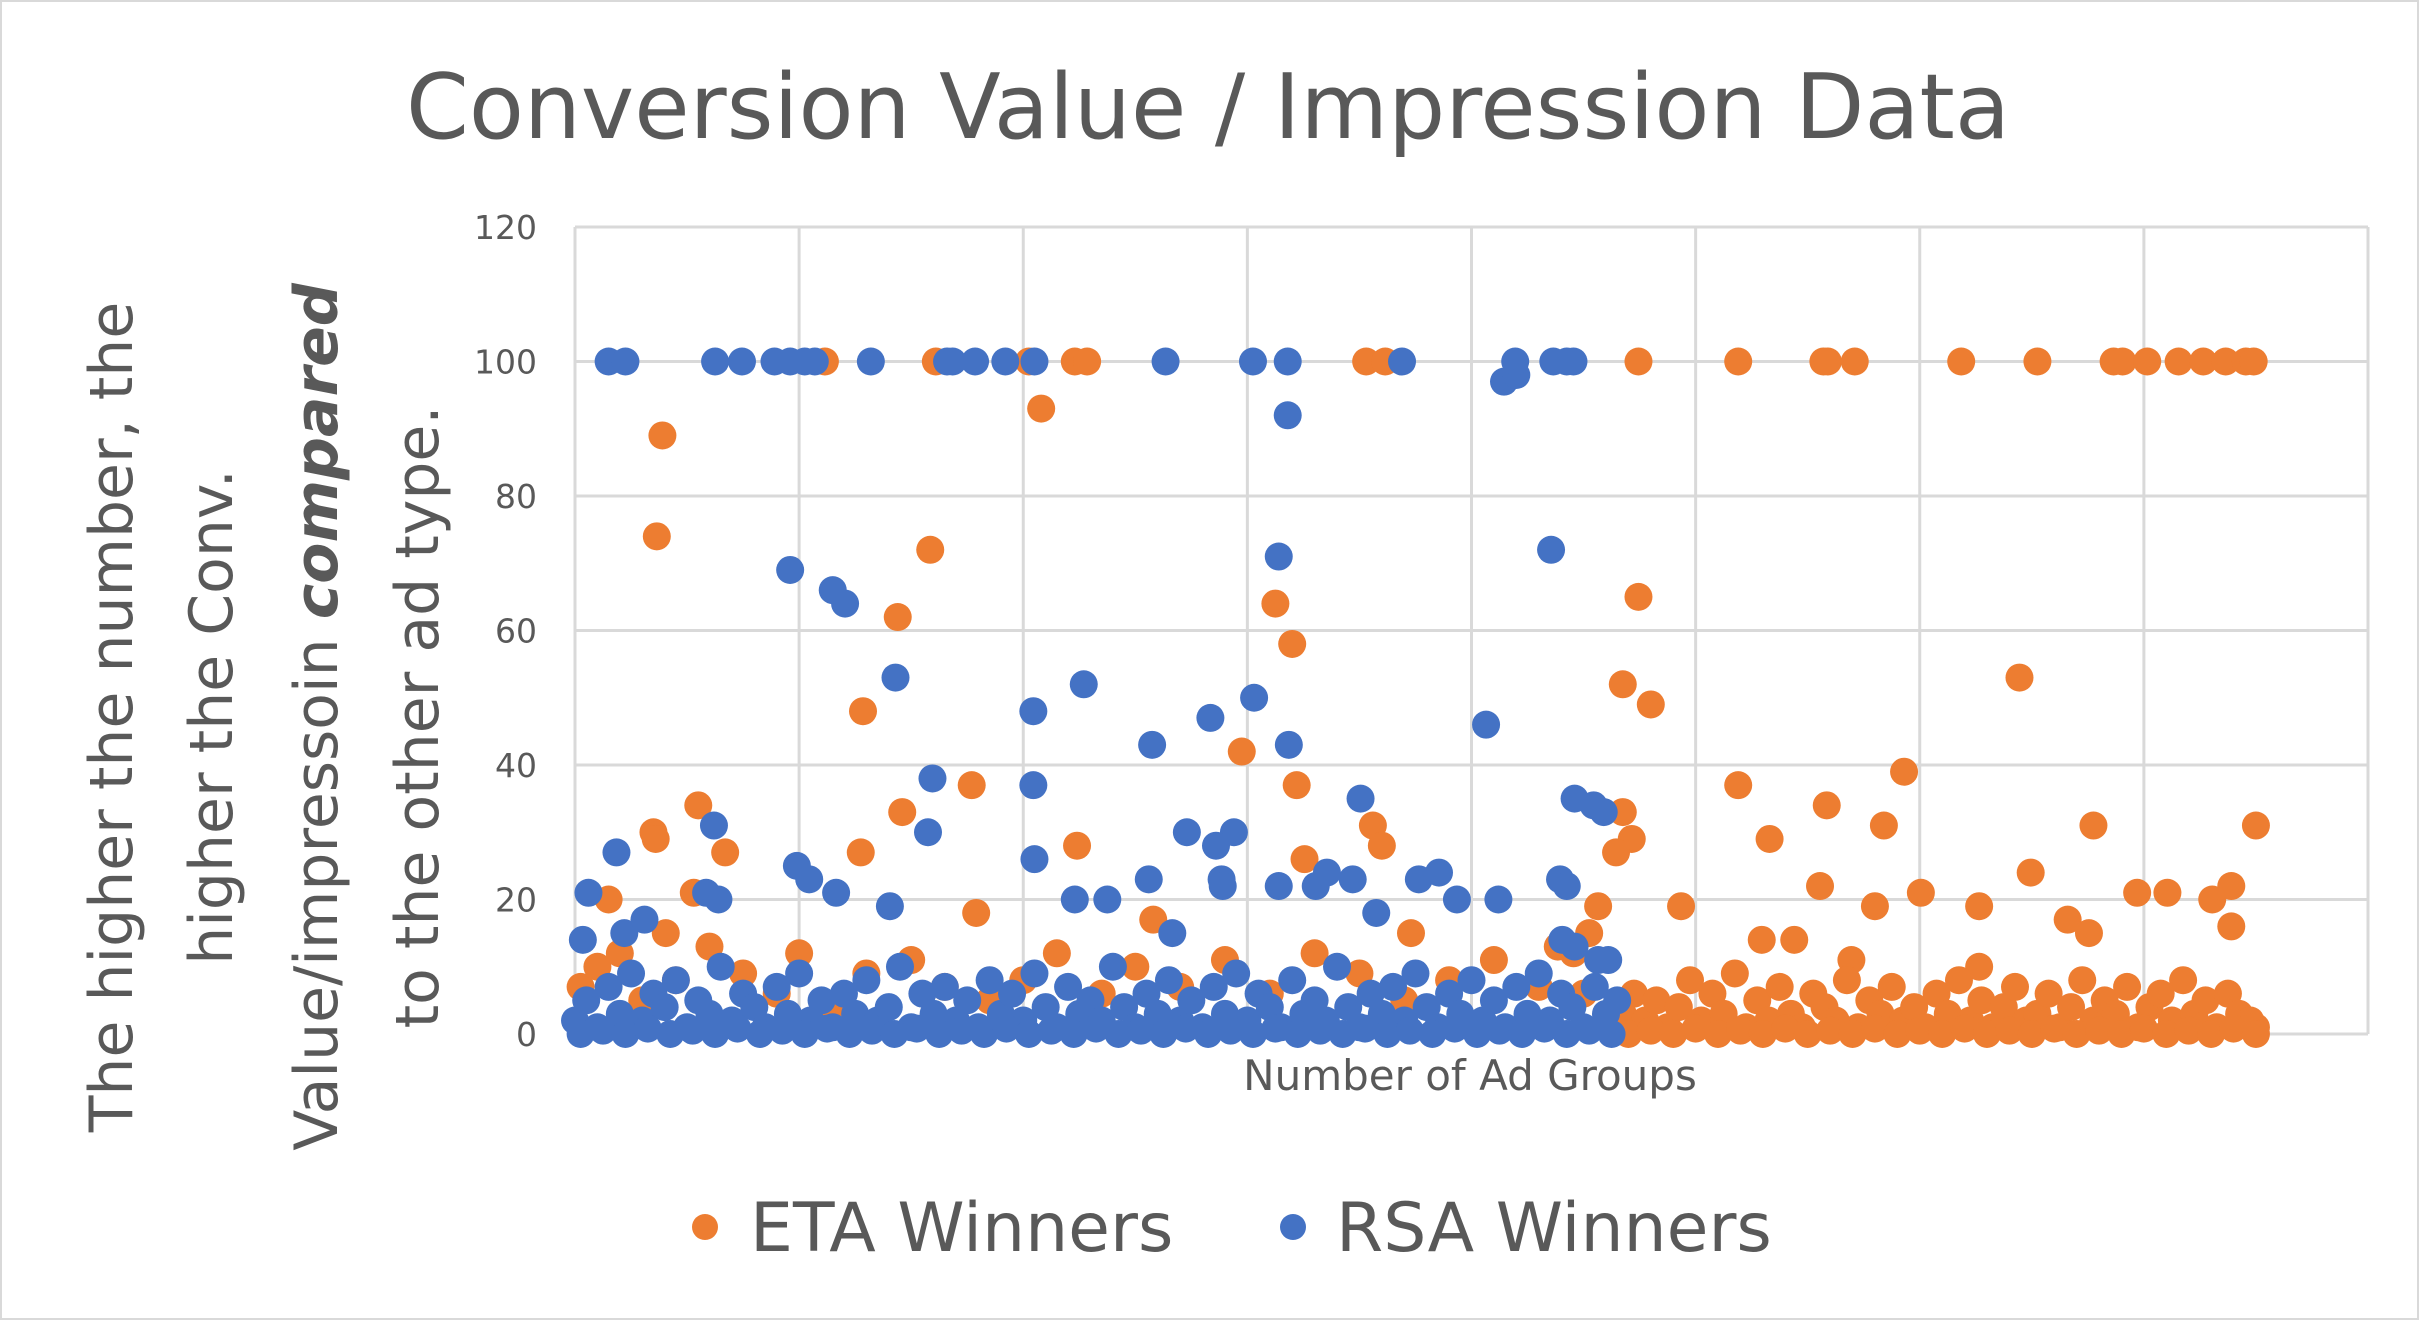 Image resolution: width=2419 pixels, height=1320 pixels. What do you see at coordinates (1232, 1228) in the screenshot?
I see `legend: ETA Winners RSA Winners` at bounding box center [1232, 1228].